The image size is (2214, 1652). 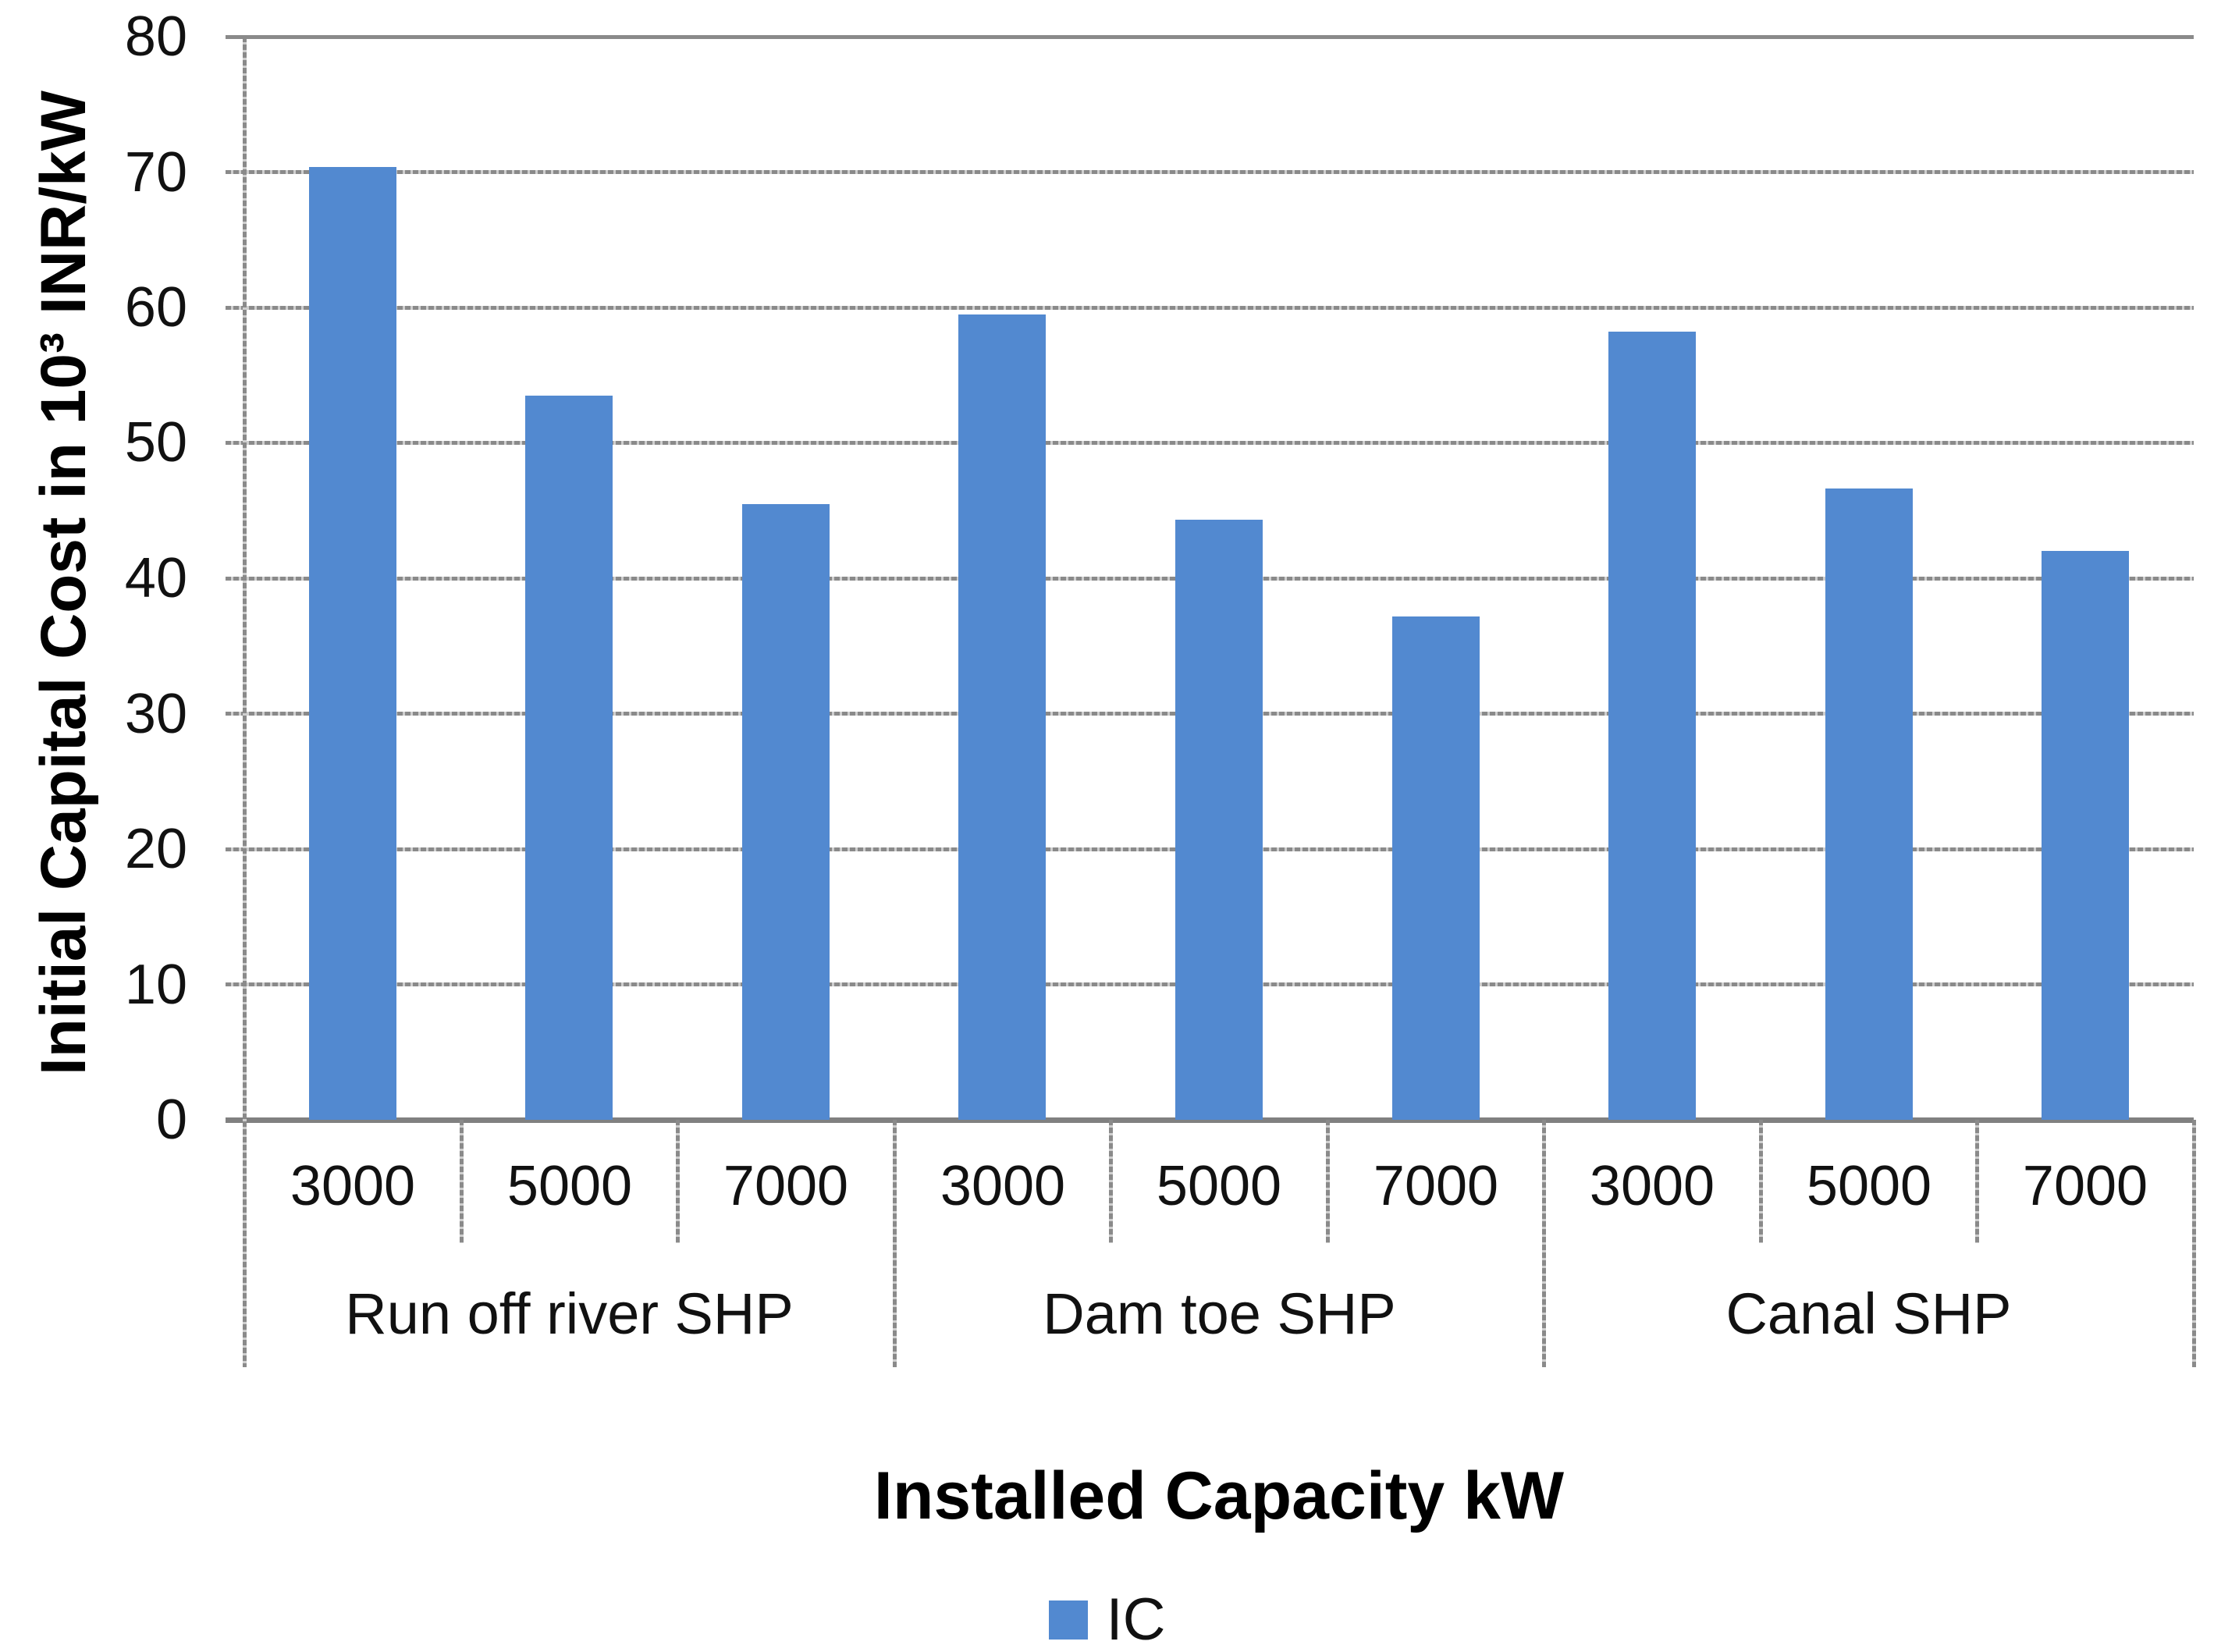 I want to click on x-group-label-1: Dam toe SHP, so click(x=1220, y=1314).